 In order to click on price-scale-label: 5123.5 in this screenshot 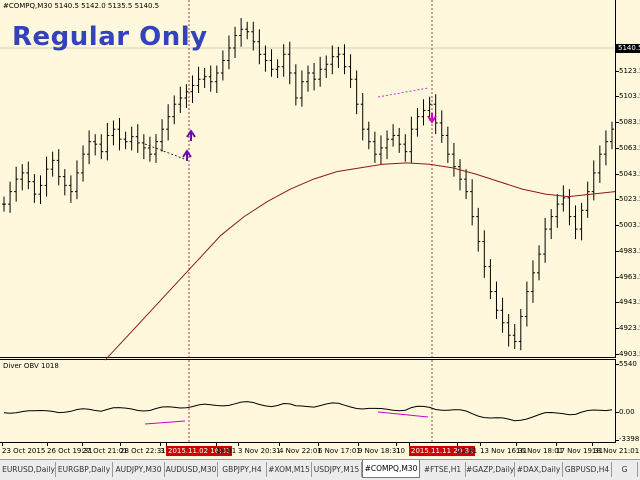, I will do `click(629, 71)`.